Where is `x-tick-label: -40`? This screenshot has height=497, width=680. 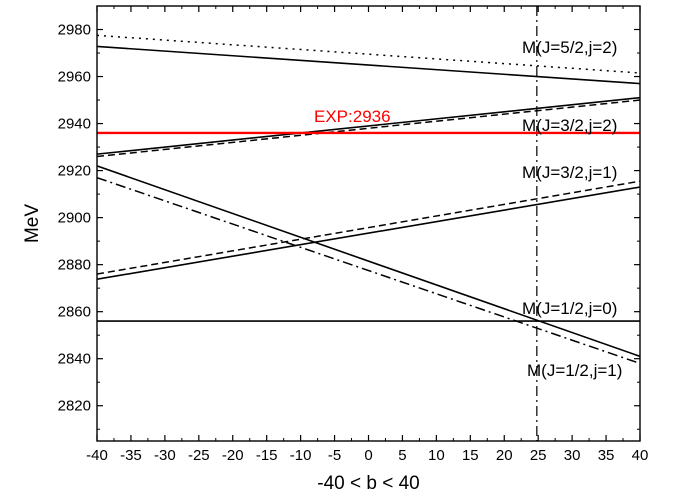 x-tick-label: -40 is located at coordinates (97, 455).